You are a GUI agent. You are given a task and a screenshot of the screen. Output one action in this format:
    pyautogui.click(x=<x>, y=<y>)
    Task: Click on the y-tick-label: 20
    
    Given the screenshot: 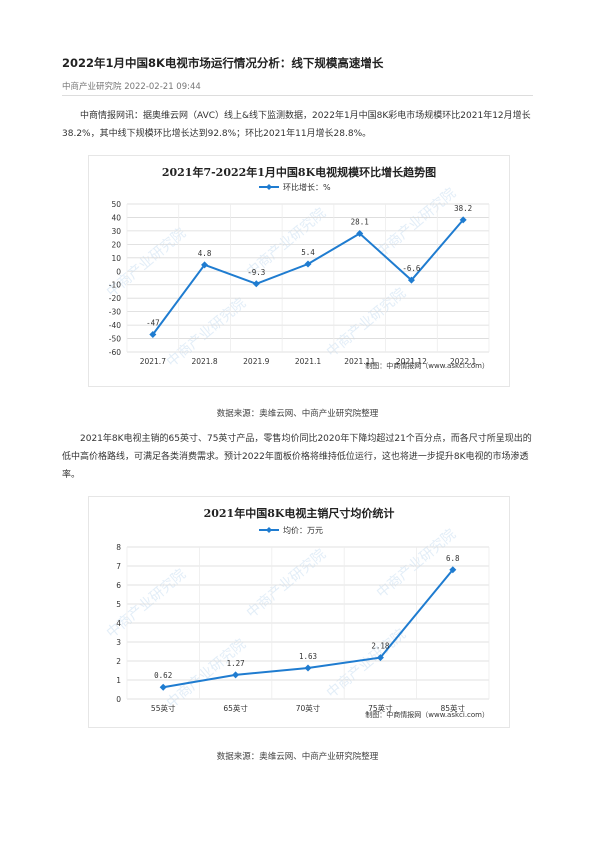 What is the action you would take?
    pyautogui.click(x=116, y=244)
    